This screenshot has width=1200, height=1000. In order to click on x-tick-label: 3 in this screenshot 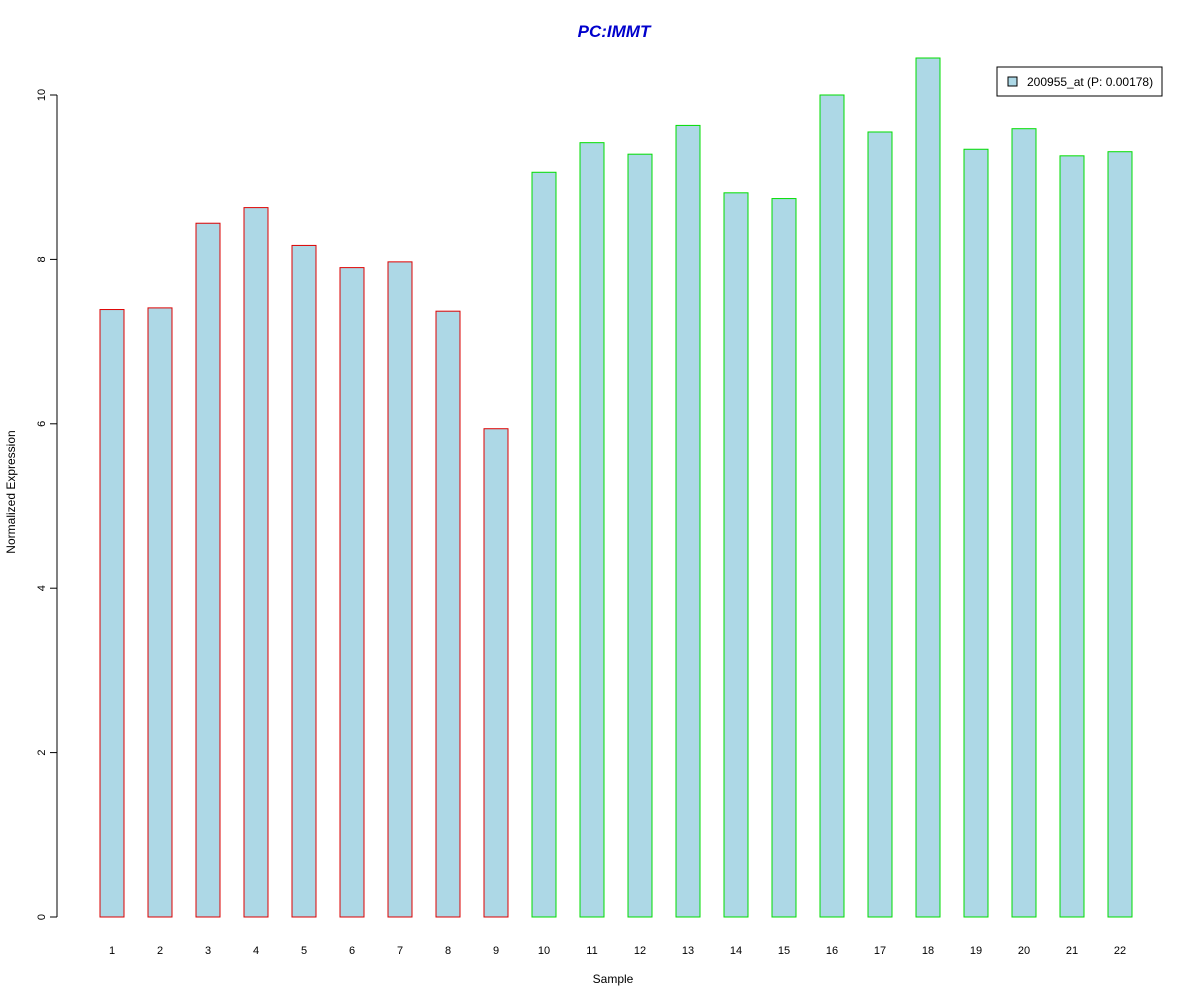, I will do `click(208, 951)`.